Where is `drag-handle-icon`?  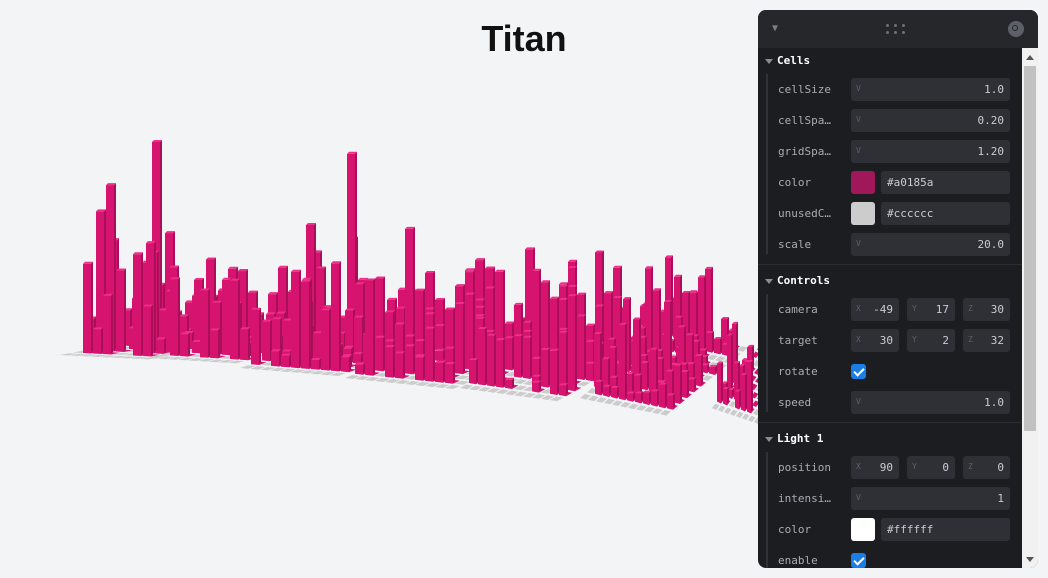
drag-handle-icon is located at coordinates (897, 30).